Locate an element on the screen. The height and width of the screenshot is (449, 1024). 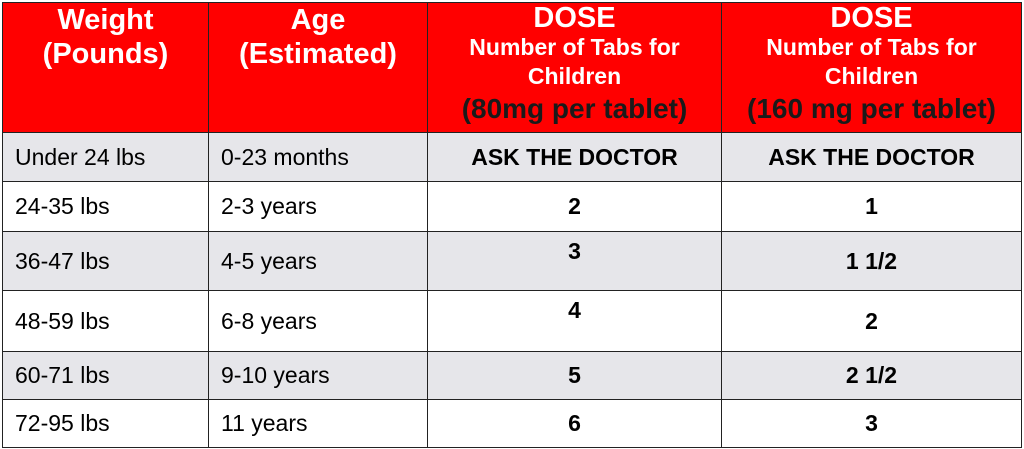
cell-age: 11 years is located at coordinates (318, 423).